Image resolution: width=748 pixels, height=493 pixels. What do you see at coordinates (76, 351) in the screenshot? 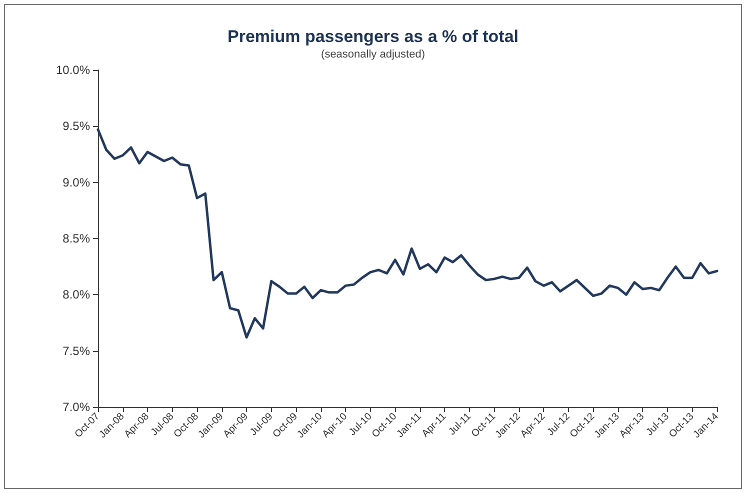
I see `y-tick-label: 7.5%` at bounding box center [76, 351].